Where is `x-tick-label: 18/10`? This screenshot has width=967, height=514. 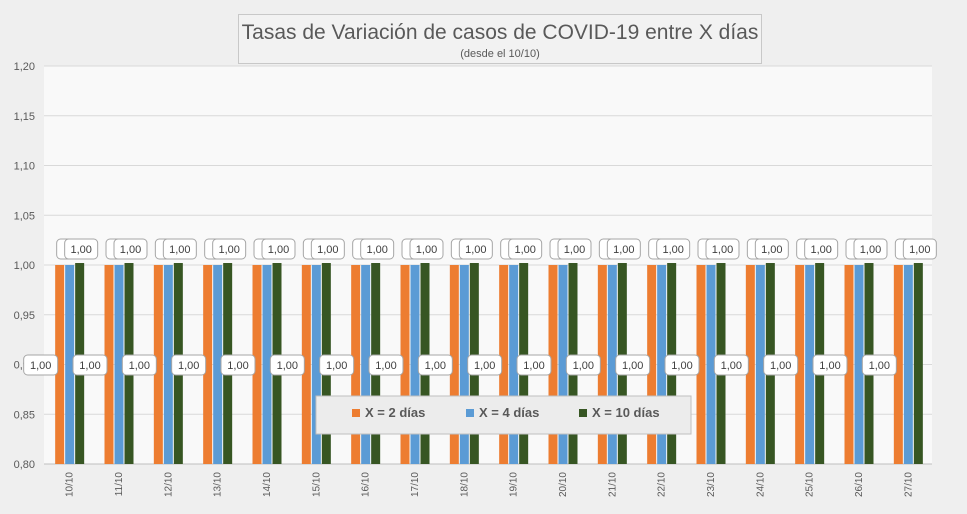 x-tick-label: 18/10 is located at coordinates (464, 484).